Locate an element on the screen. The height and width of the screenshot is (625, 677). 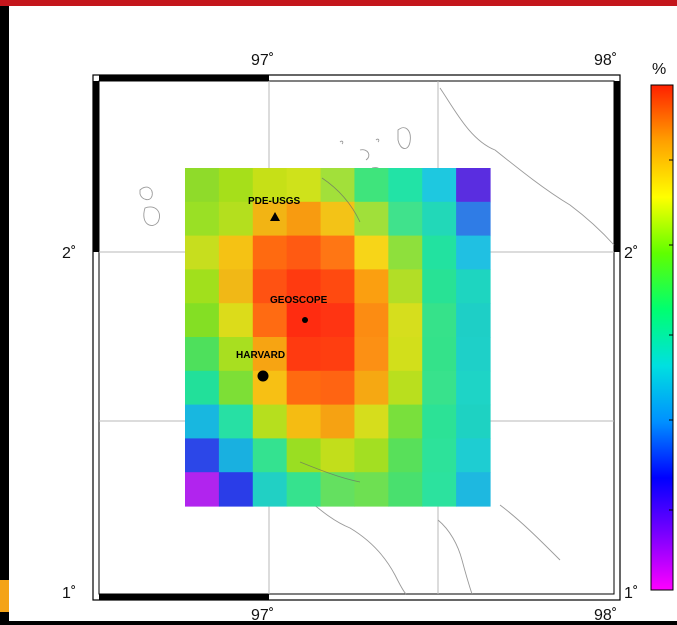
lat-tick-left-1: 1˚ is located at coordinates (69, 593).